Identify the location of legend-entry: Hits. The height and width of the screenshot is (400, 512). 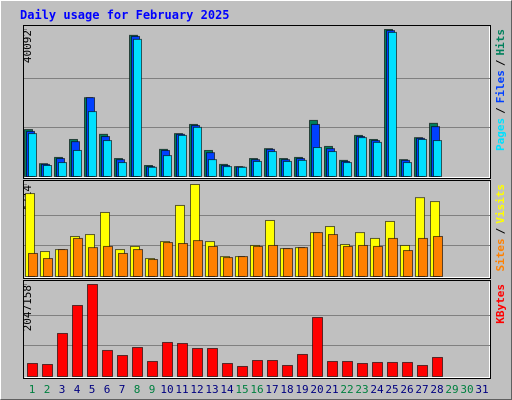
(500, 42).